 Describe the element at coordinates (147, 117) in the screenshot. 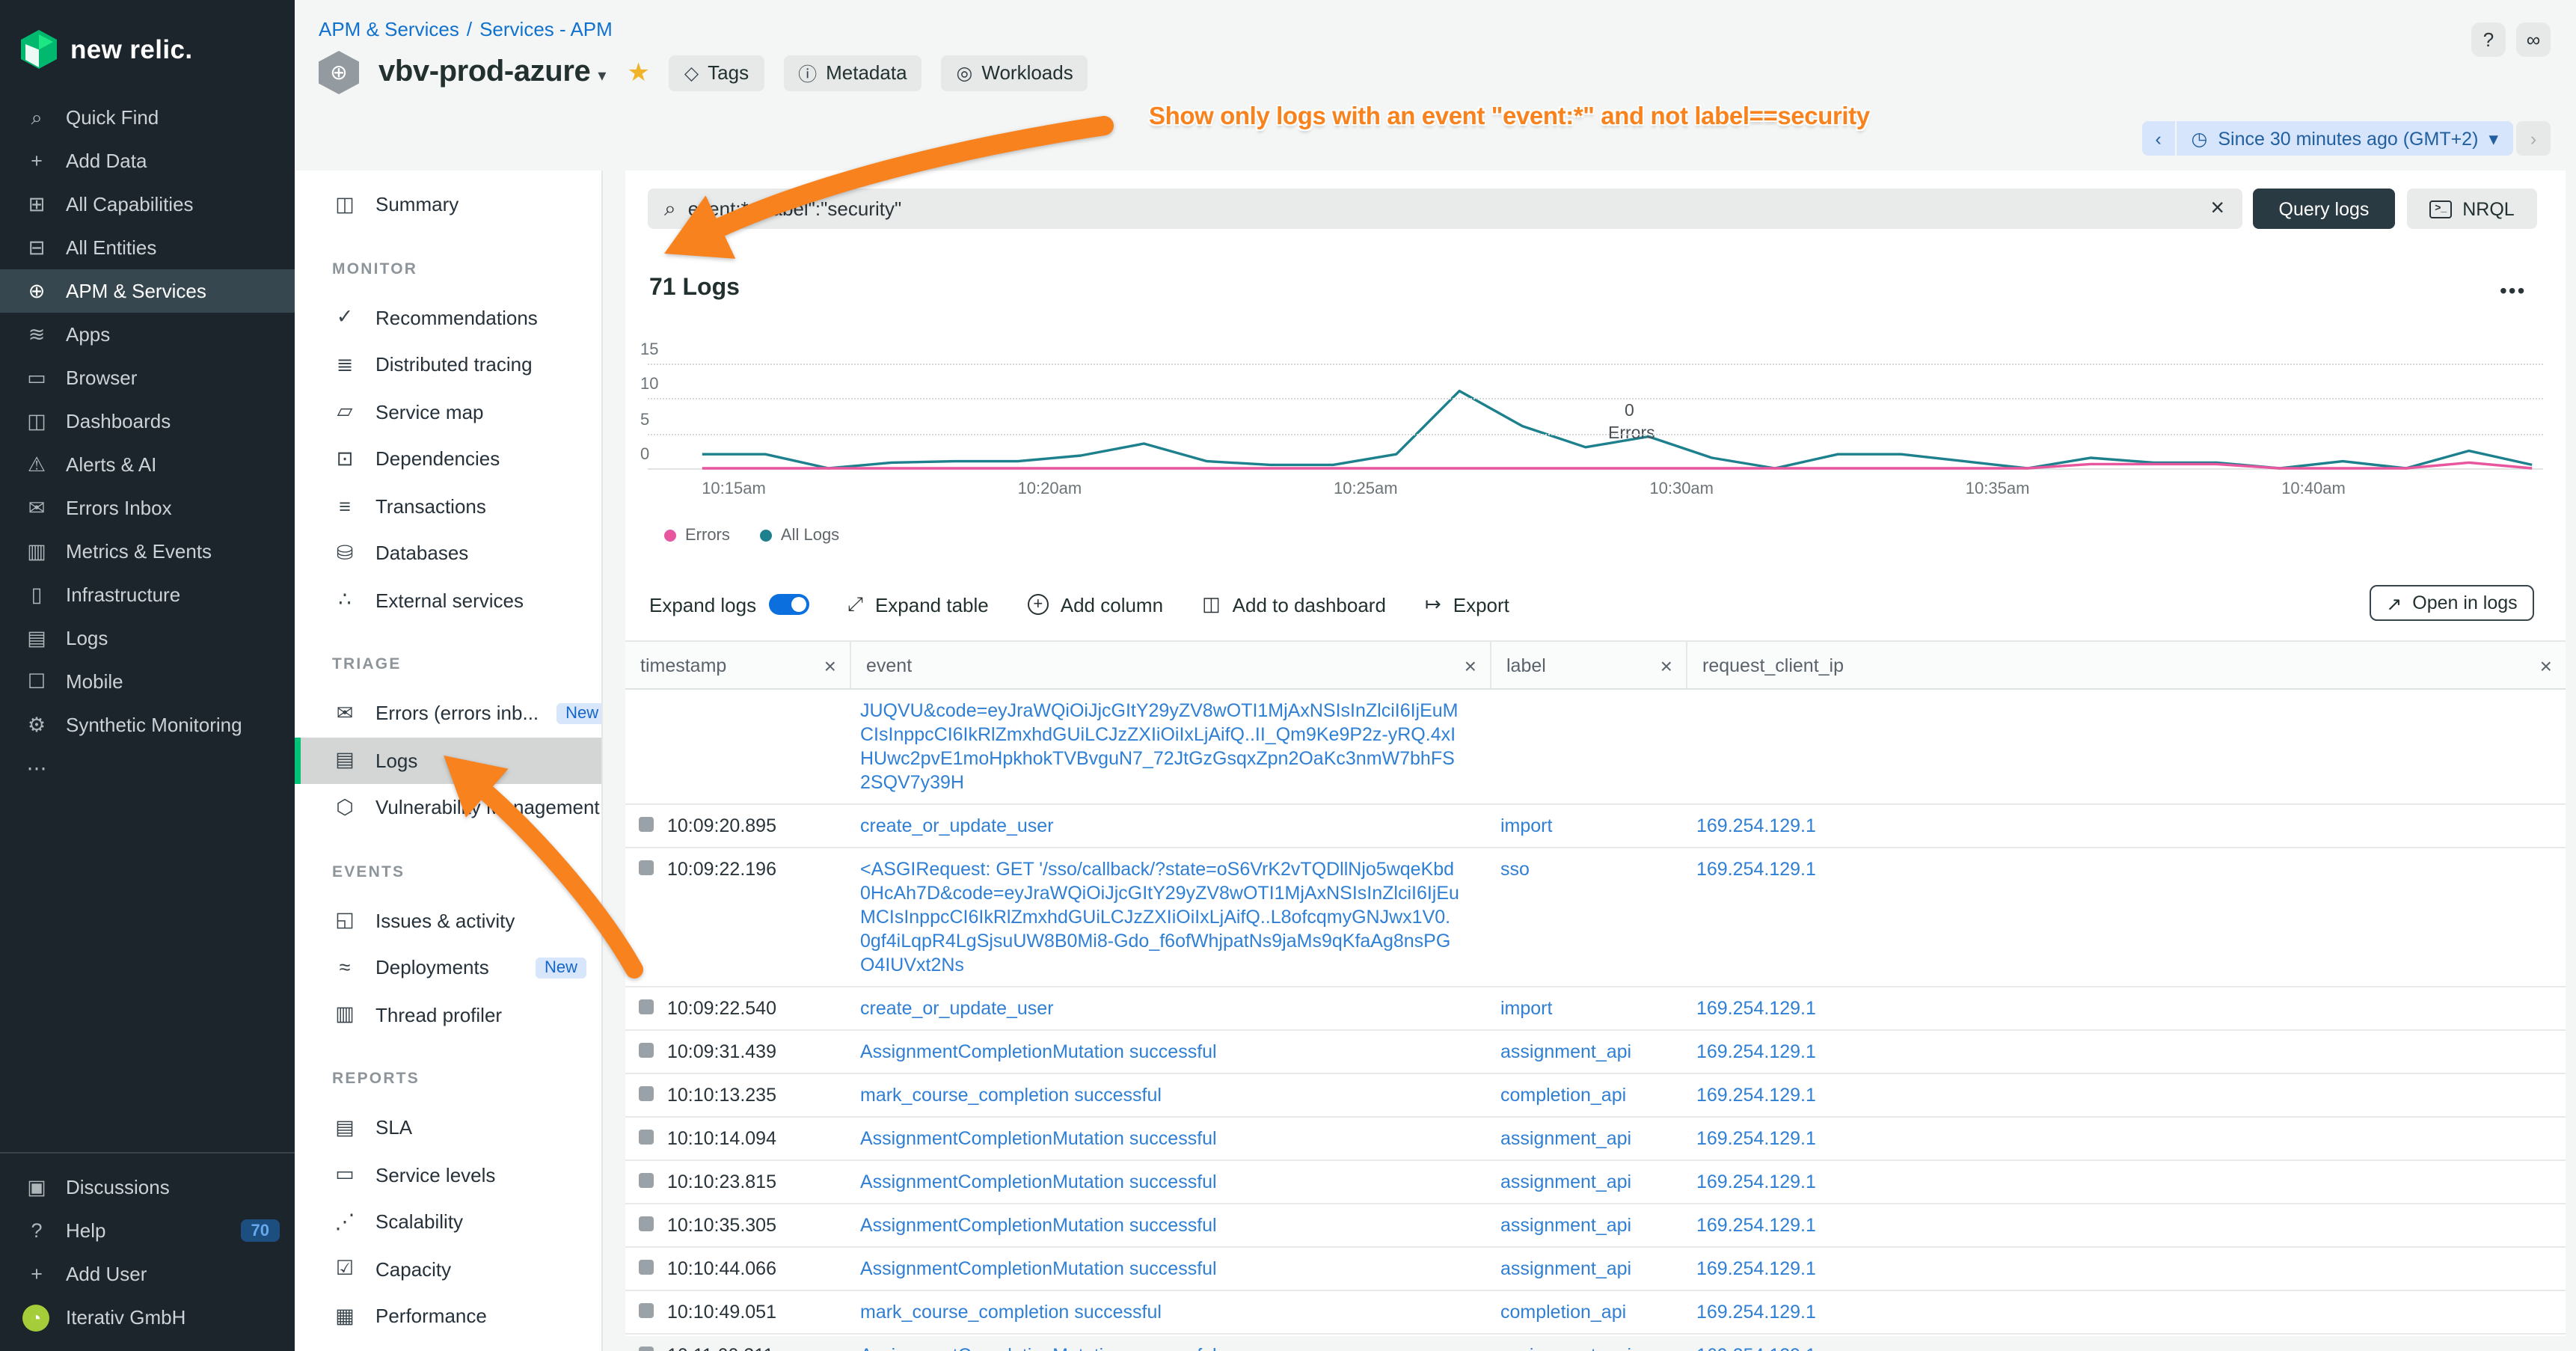

I see `sidebar-item-quick-find: ⌕ Quick Find` at that location.